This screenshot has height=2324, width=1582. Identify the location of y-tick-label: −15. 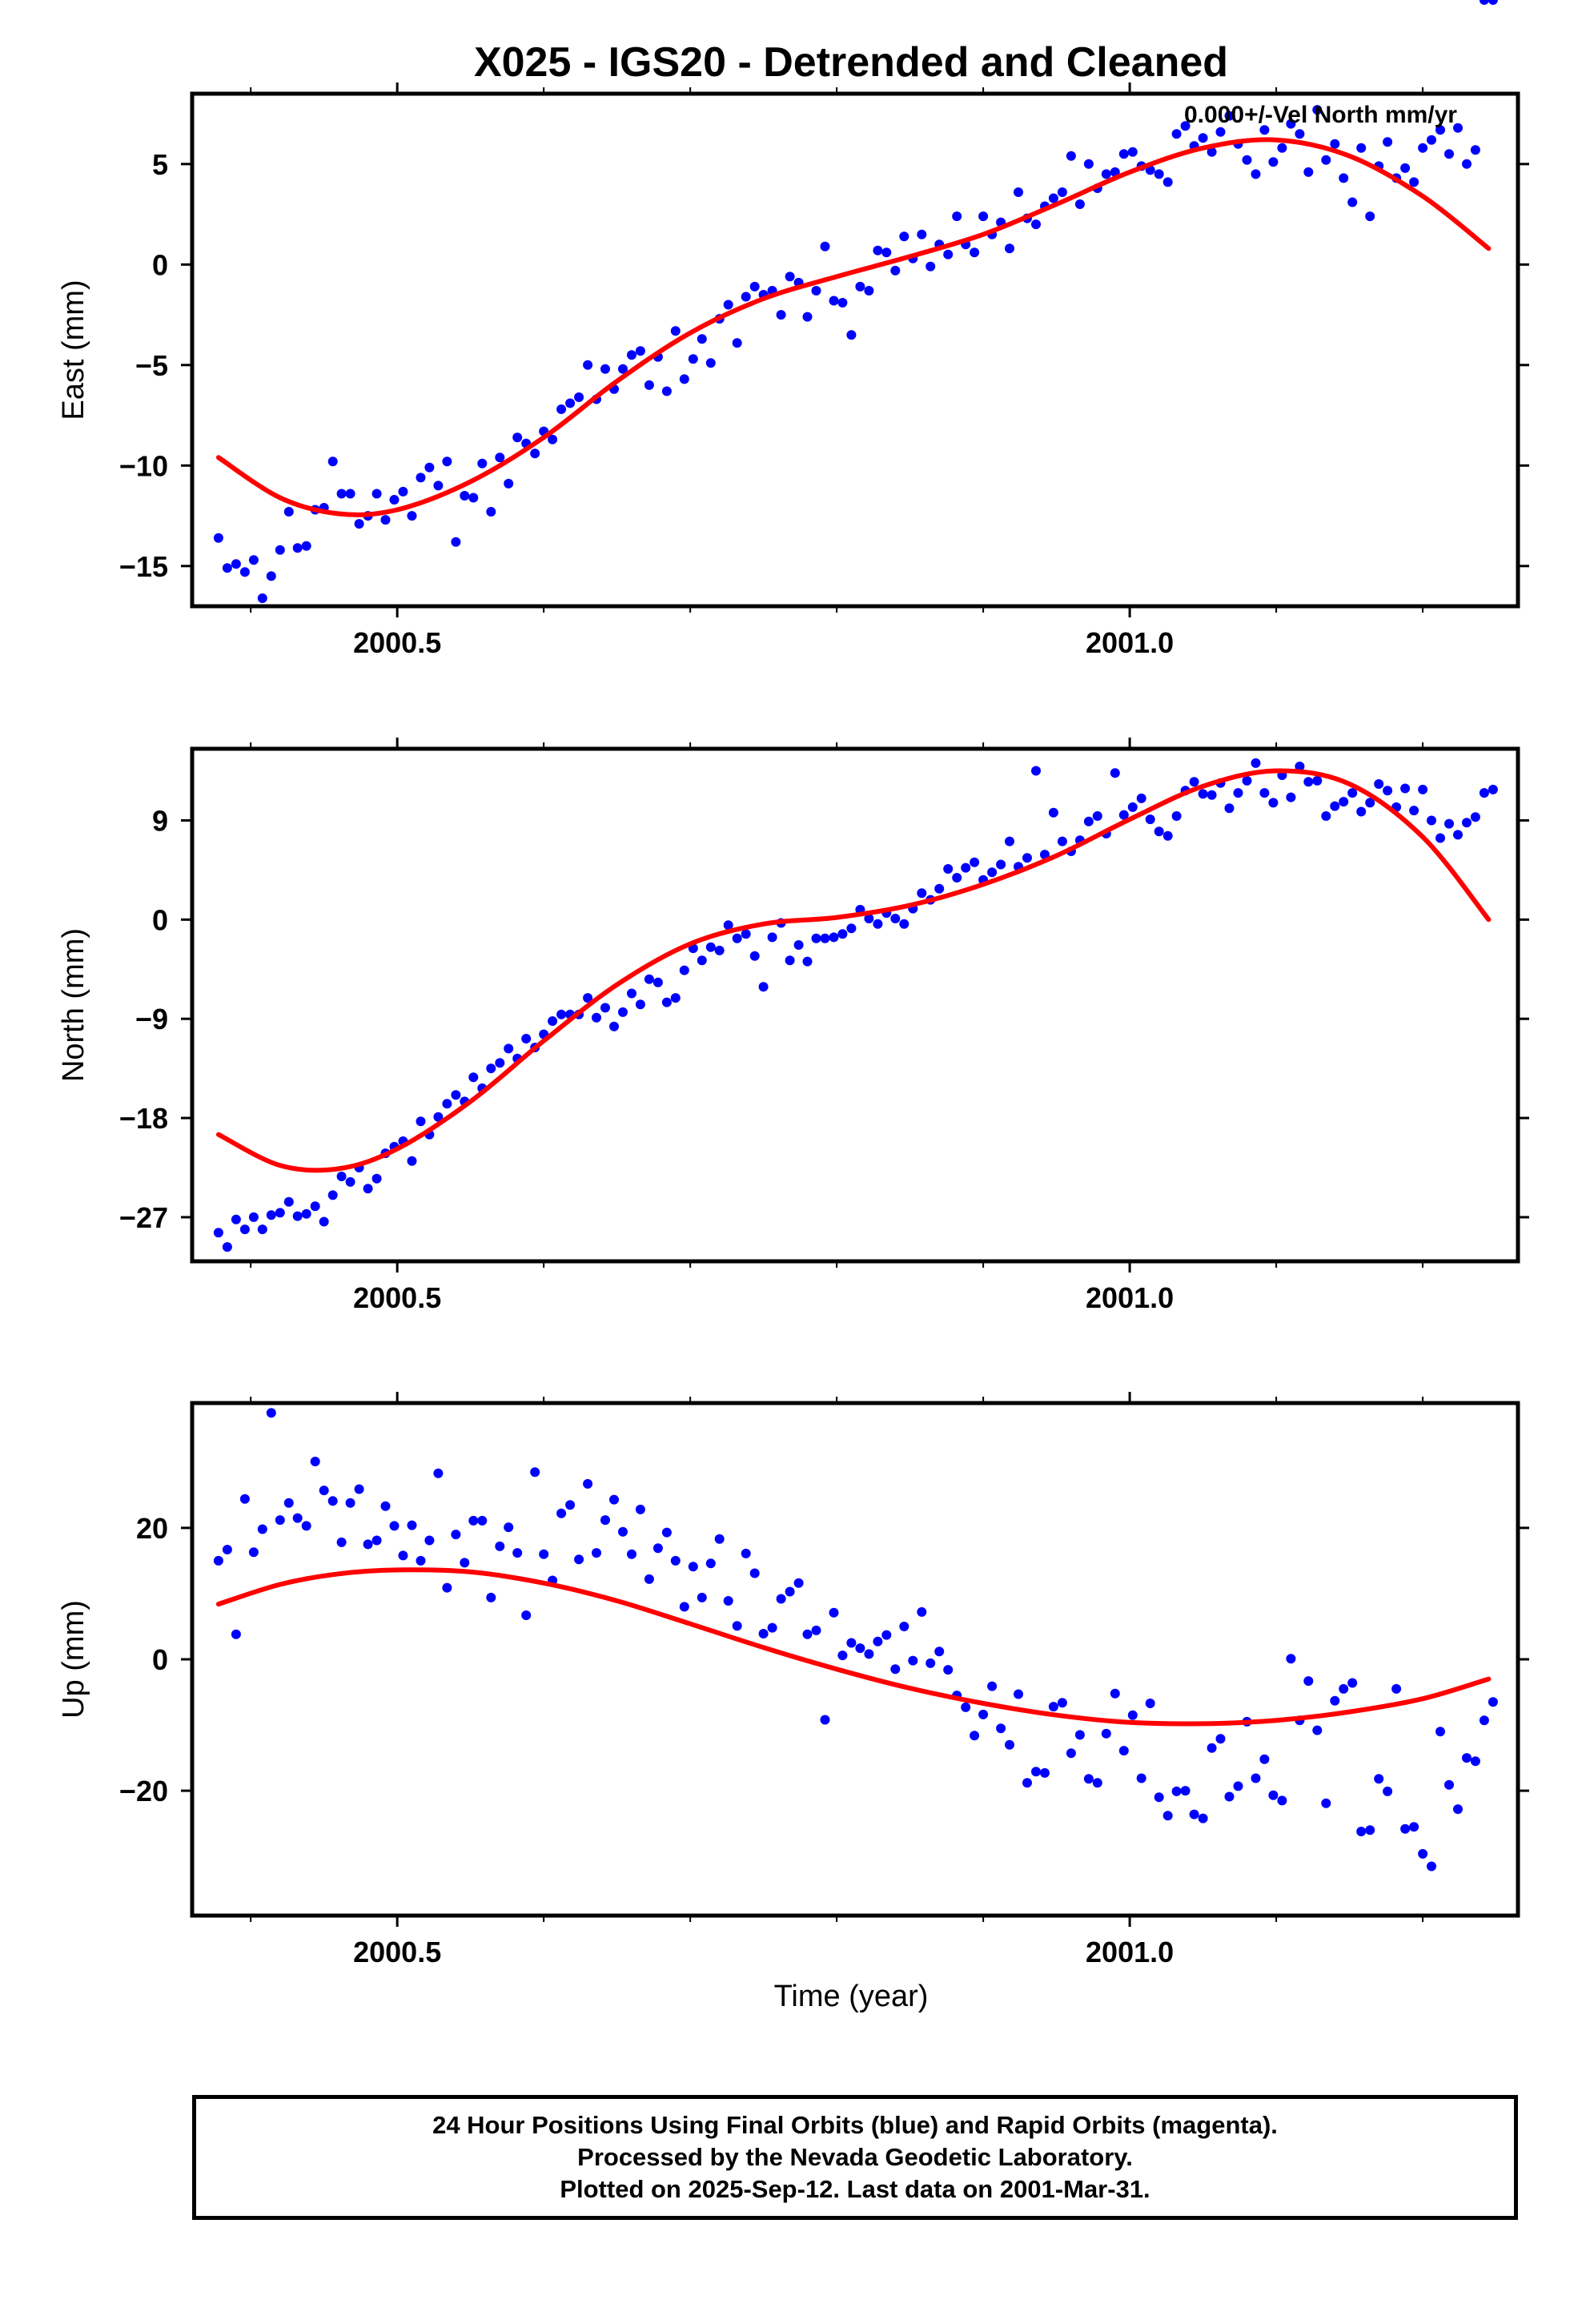
(144, 566).